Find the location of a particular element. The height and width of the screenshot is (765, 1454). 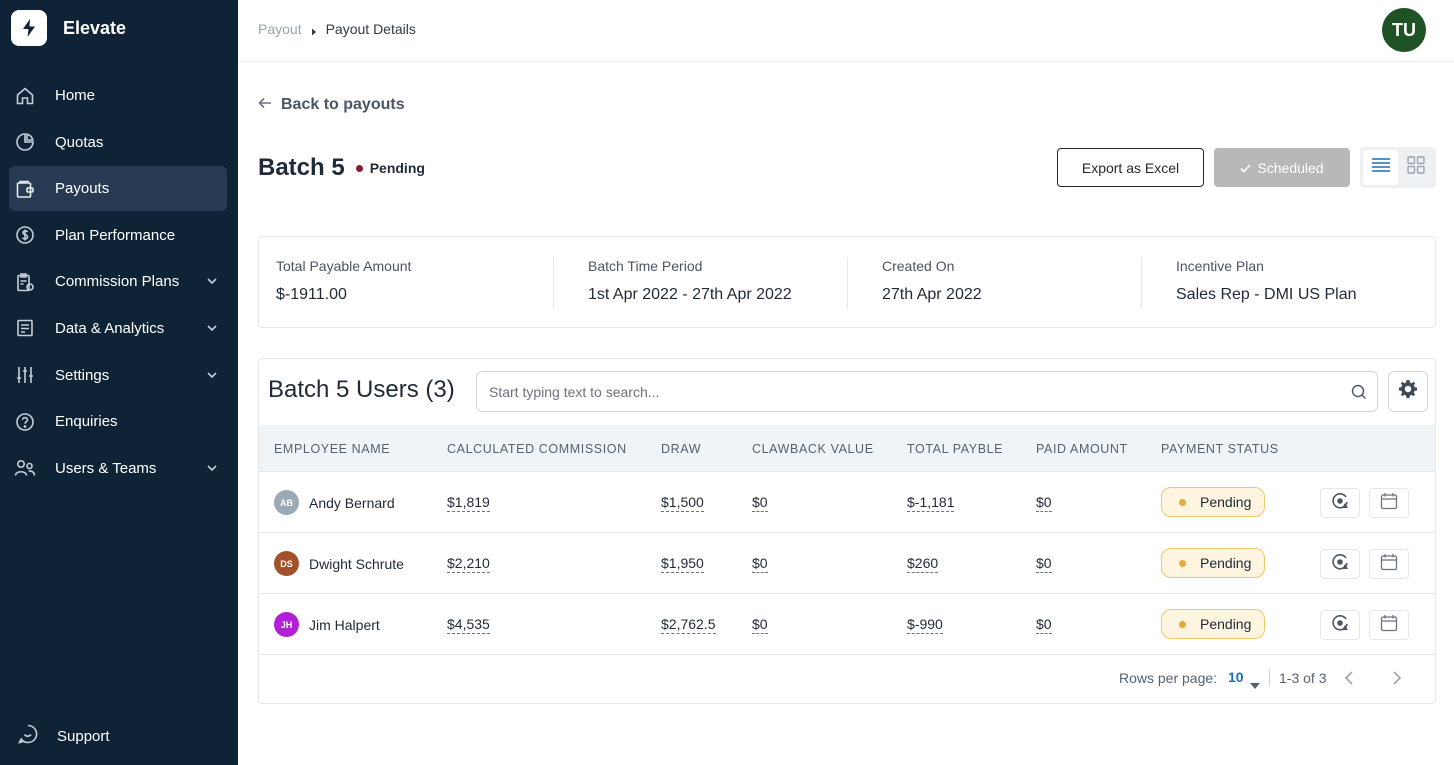

question-icon is located at coordinates (25, 422).